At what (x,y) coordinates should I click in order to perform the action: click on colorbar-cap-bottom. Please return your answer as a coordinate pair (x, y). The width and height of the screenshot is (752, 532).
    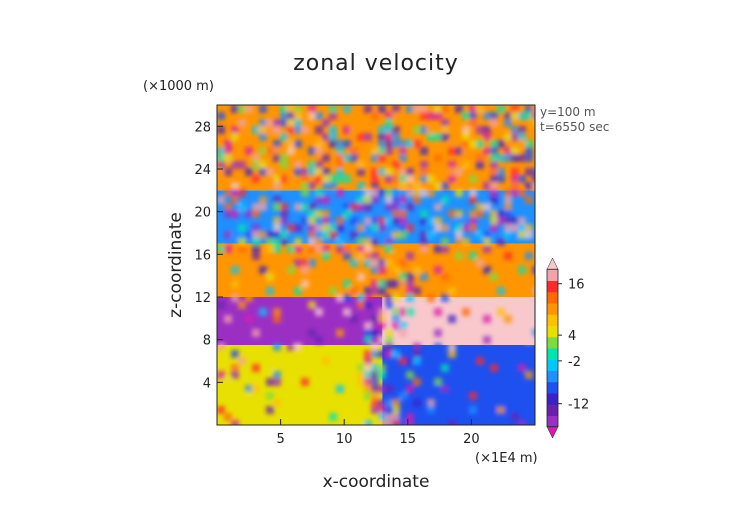
    Looking at the image, I should click on (552, 432).